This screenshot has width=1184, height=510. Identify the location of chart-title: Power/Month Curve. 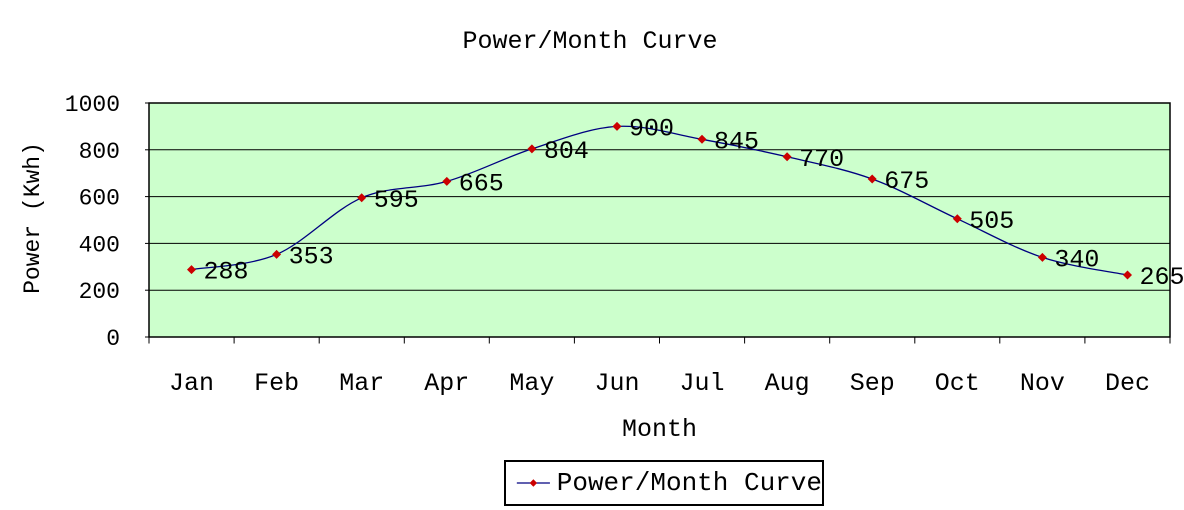
(590, 41).